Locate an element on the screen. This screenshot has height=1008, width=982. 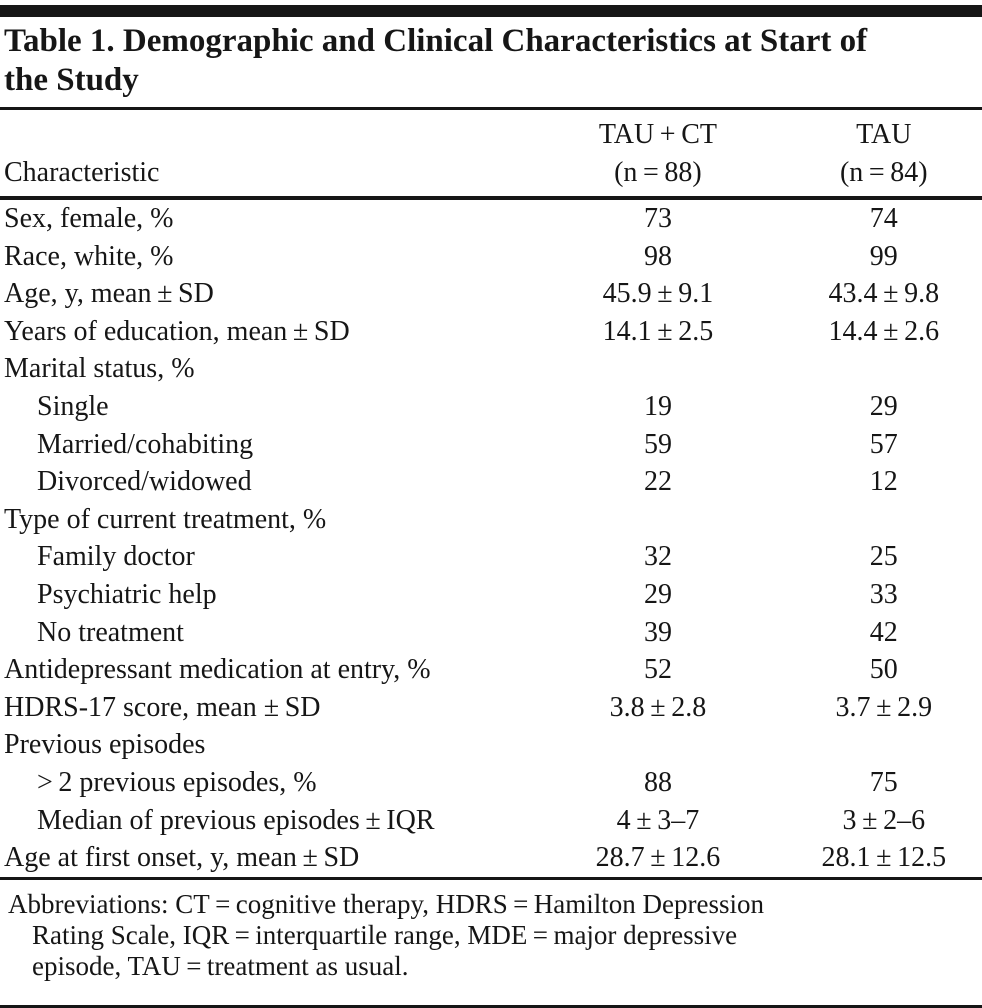
table-row: Divorced/widowed 22 12 is located at coordinates (491, 482).